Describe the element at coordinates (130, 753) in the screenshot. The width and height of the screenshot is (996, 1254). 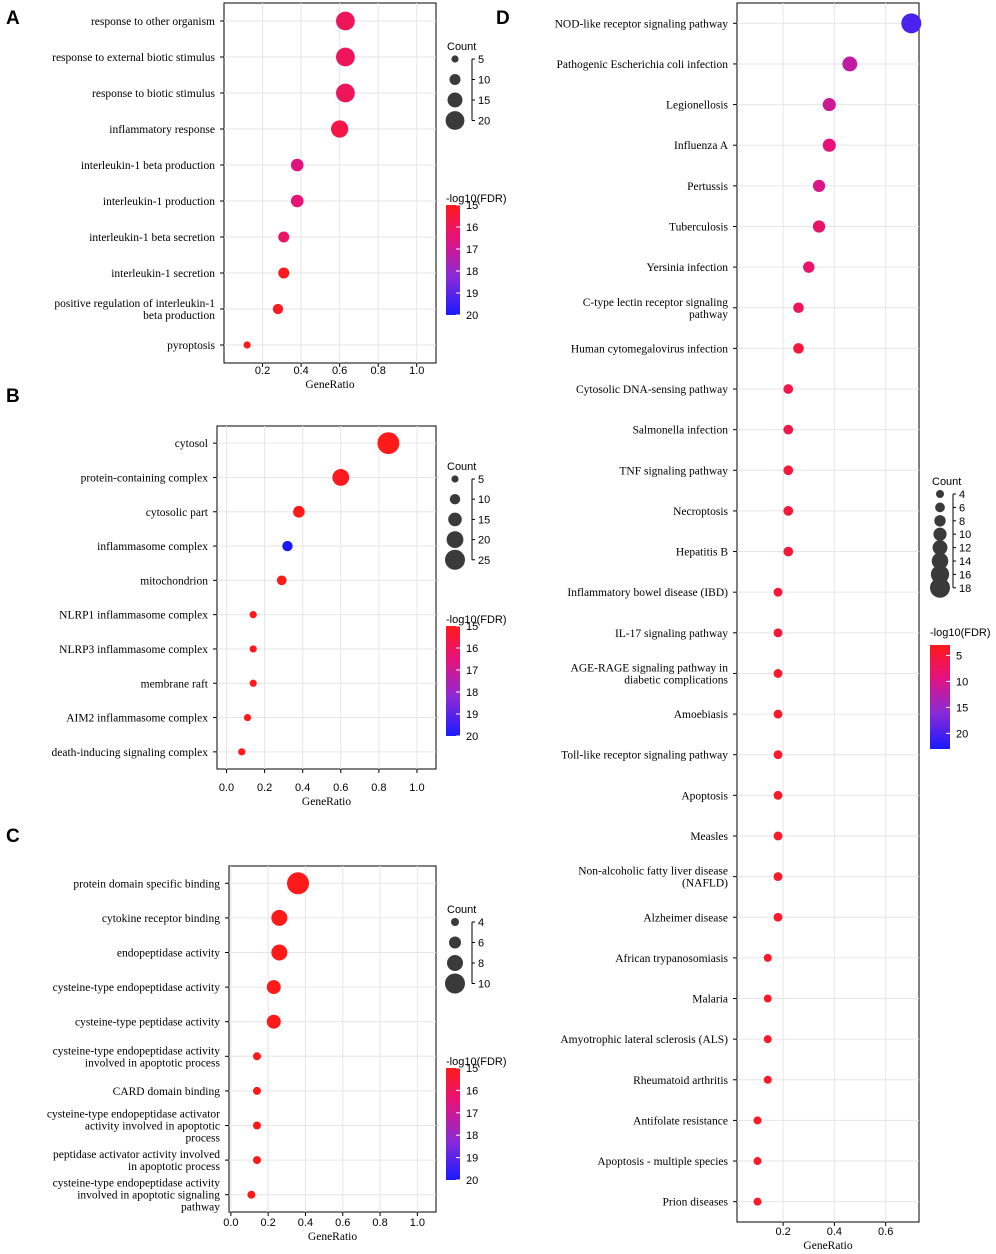
I see `category-label-line: death-inducing signaling complex` at that location.